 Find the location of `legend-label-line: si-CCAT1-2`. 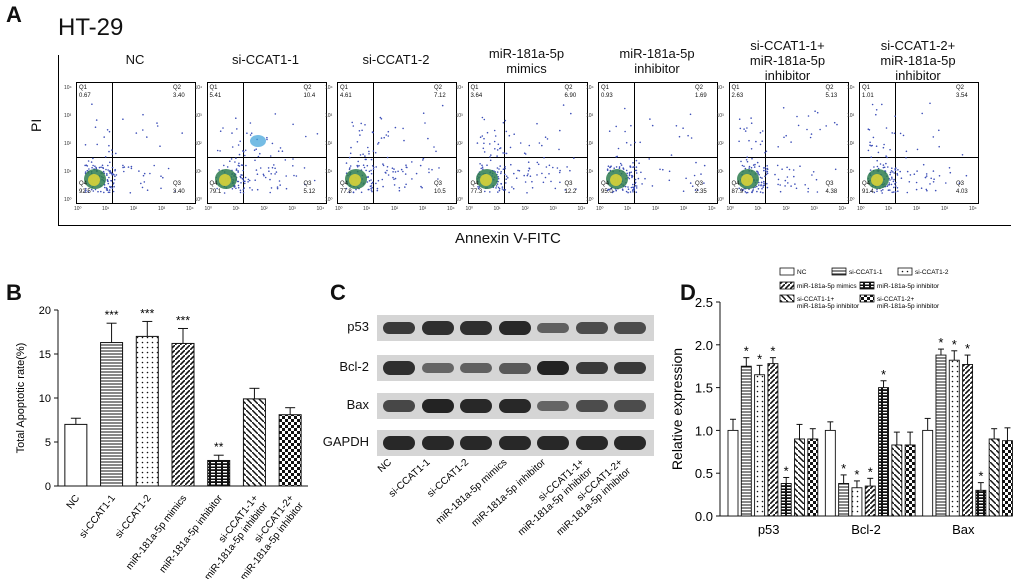

legend-label-line: si-CCAT1-2 is located at coordinates (932, 272).